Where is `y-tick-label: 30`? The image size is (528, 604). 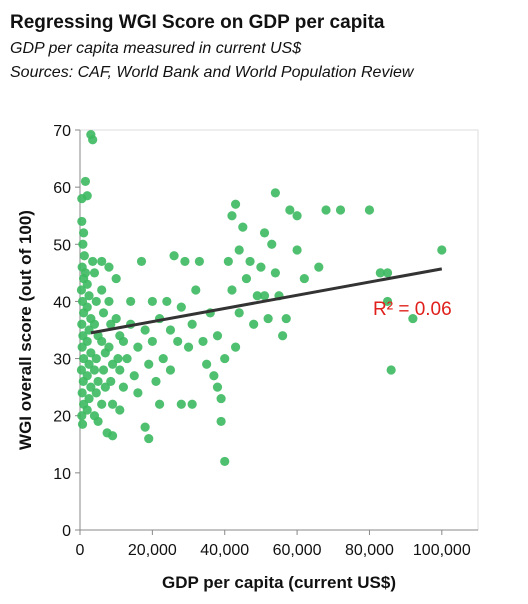
y-tick-label: 30 is located at coordinates (62, 360).